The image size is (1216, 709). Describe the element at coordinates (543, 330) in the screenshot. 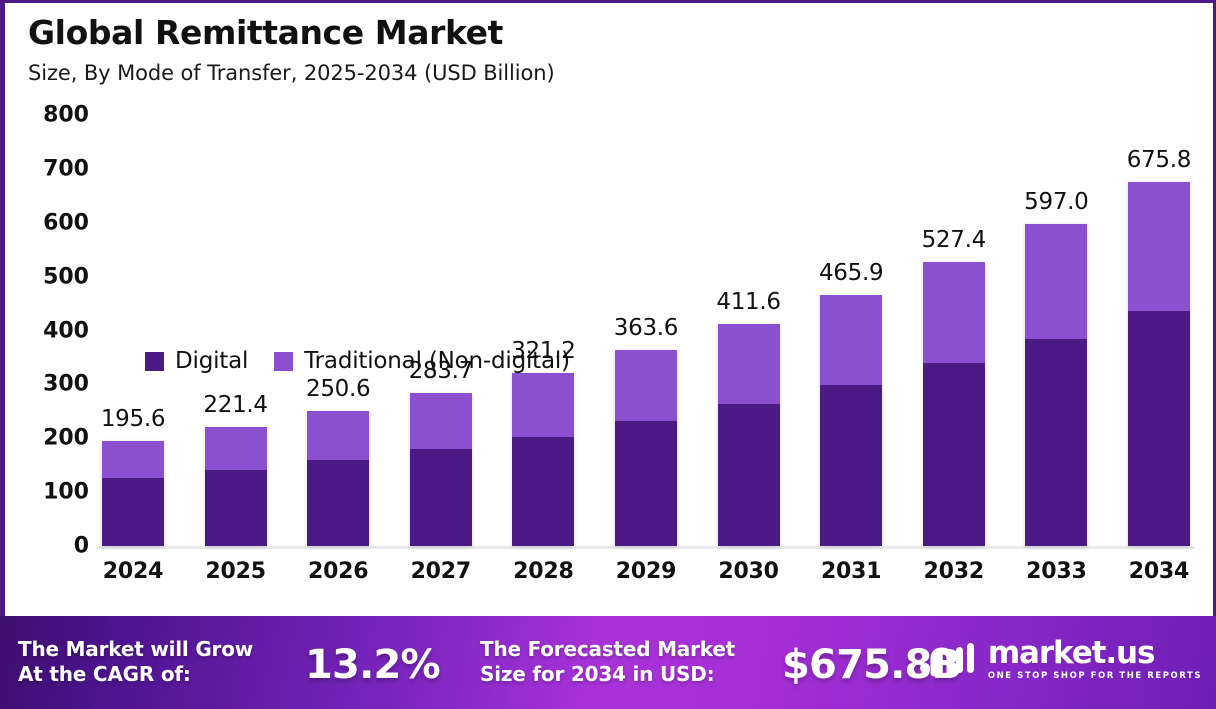

I see `bar-column: 321.2` at that location.